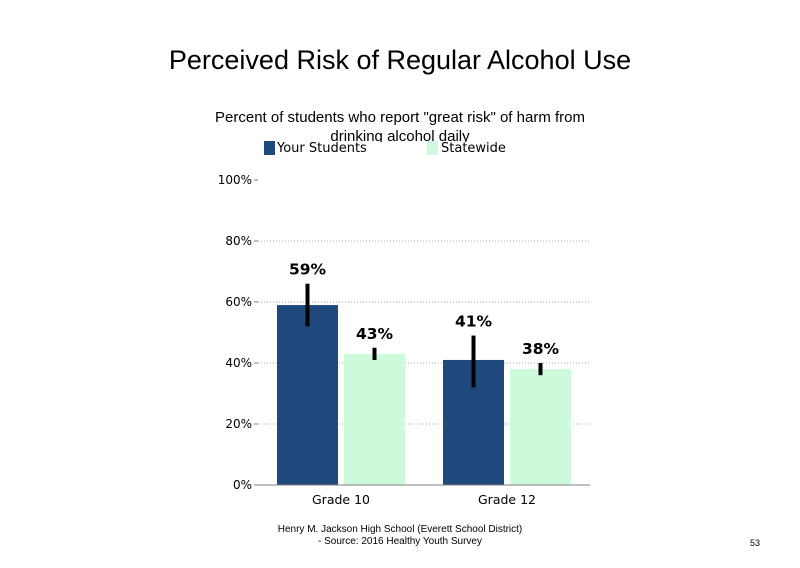 This screenshot has width=800, height=568. What do you see at coordinates (507, 499) in the screenshot?
I see `x-category-label: Grade 12` at bounding box center [507, 499].